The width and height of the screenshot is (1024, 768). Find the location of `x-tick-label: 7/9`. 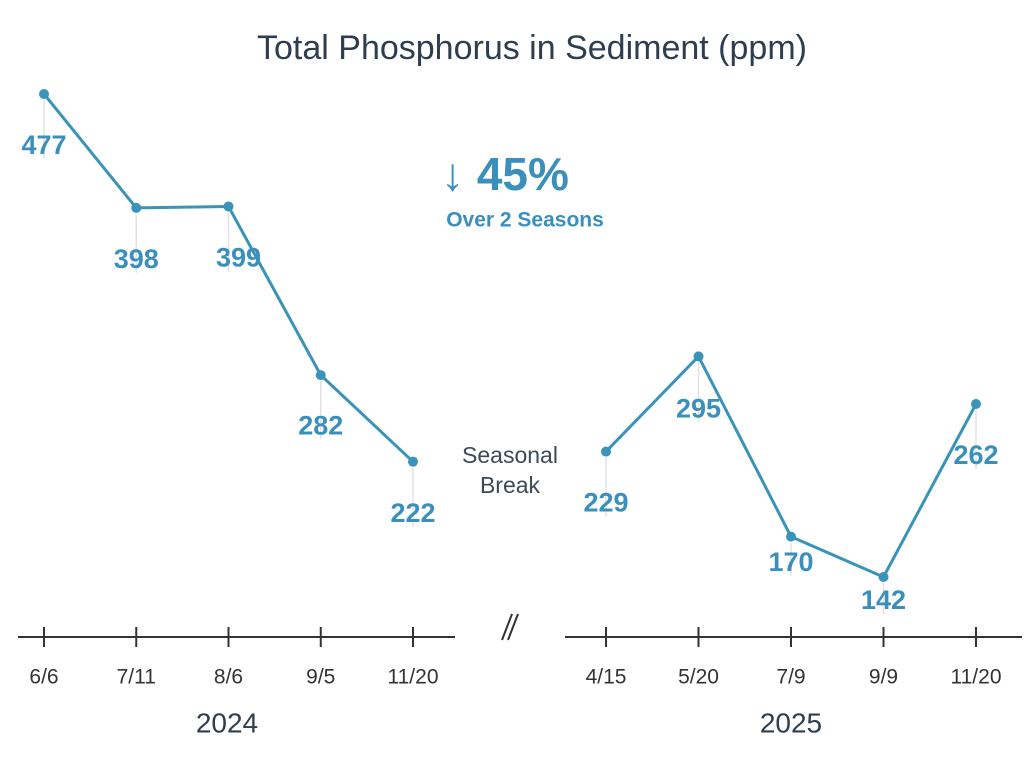

x-tick-label: 7/9 is located at coordinates (790, 677).